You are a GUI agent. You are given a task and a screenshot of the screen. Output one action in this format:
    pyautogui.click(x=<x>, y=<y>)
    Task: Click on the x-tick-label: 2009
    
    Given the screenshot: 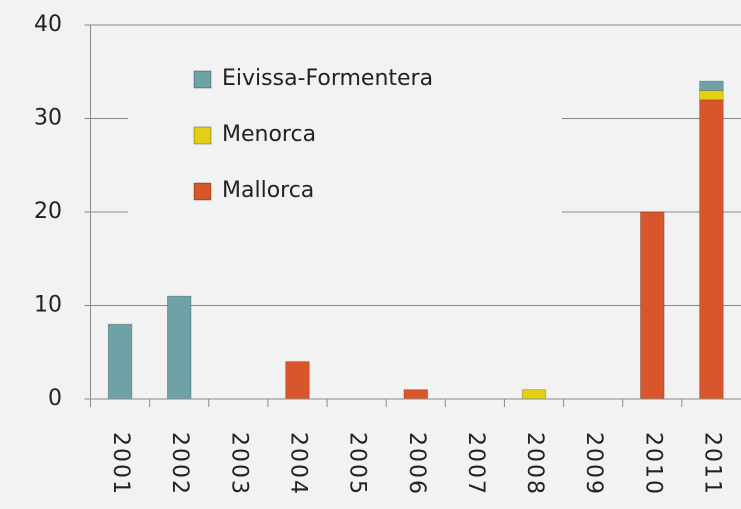 What is the action you would take?
    pyautogui.click(x=593, y=464)
    